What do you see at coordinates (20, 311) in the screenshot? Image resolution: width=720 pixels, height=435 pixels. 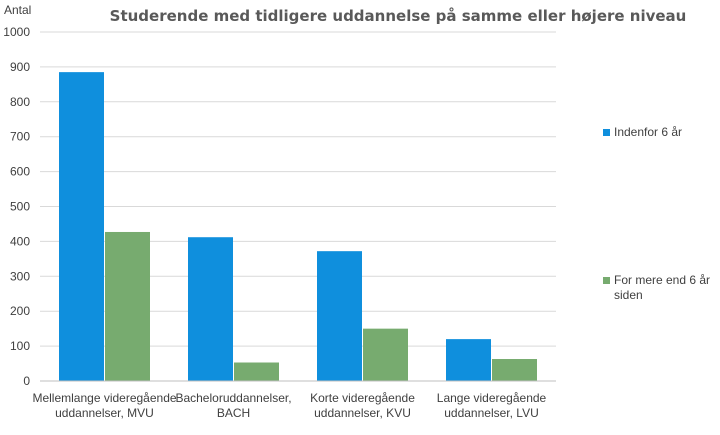 I see `y-tick-label: 200` at bounding box center [20, 311].